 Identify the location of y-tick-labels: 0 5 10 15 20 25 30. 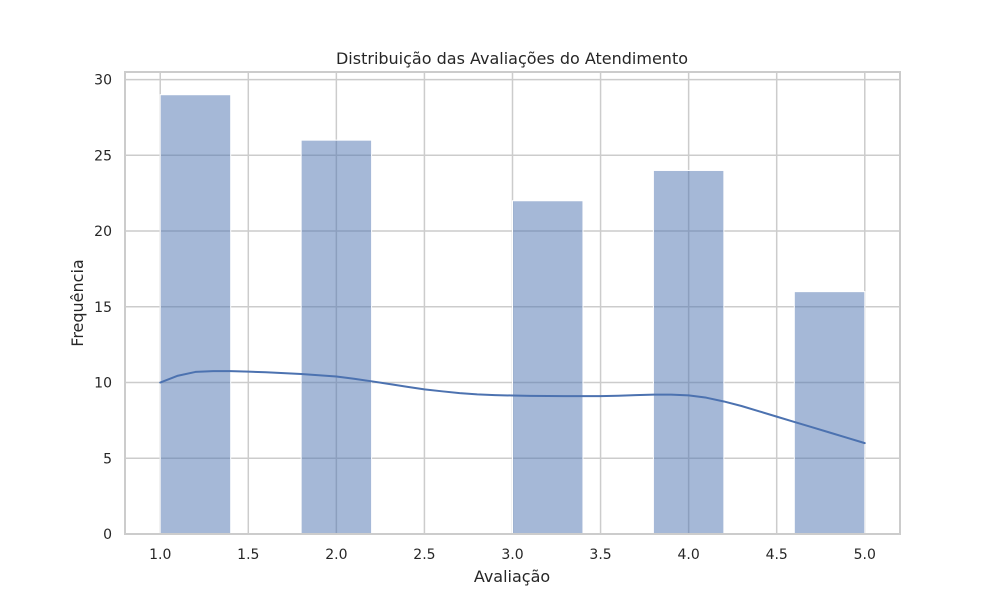
(103, 308).